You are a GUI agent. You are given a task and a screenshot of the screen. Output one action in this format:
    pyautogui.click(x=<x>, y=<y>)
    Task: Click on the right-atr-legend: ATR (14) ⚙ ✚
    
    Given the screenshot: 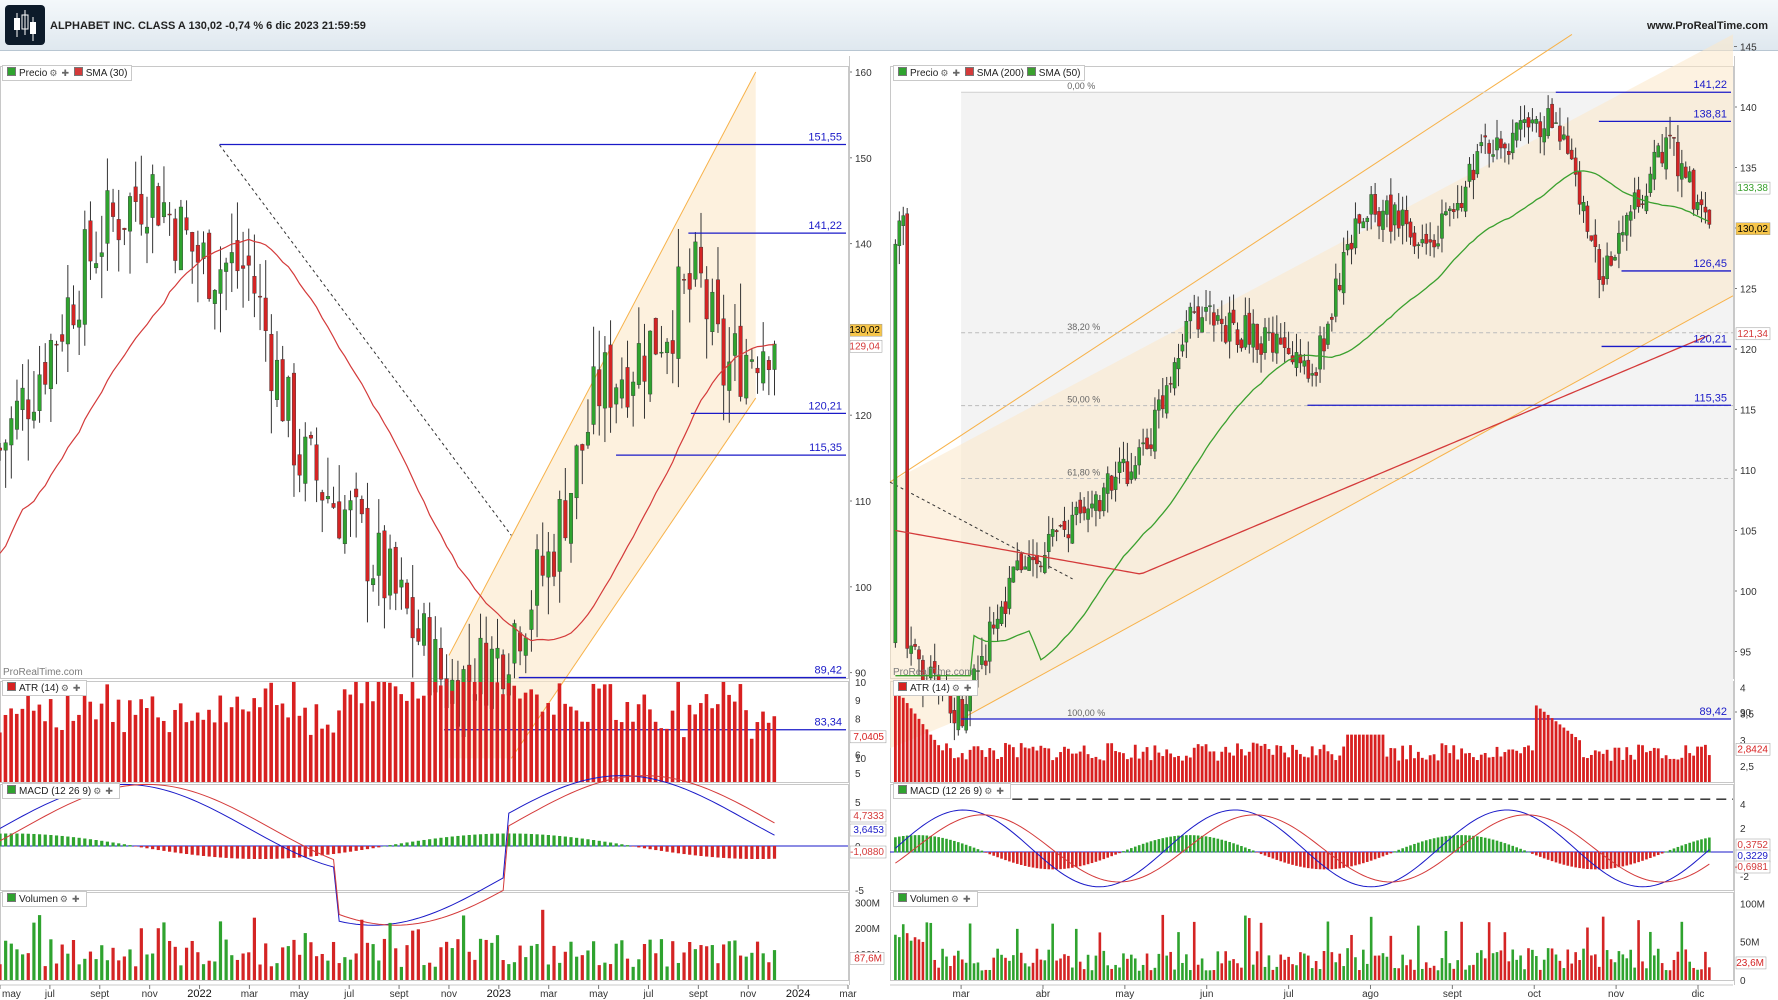 What is the action you would take?
    pyautogui.click(x=936, y=688)
    